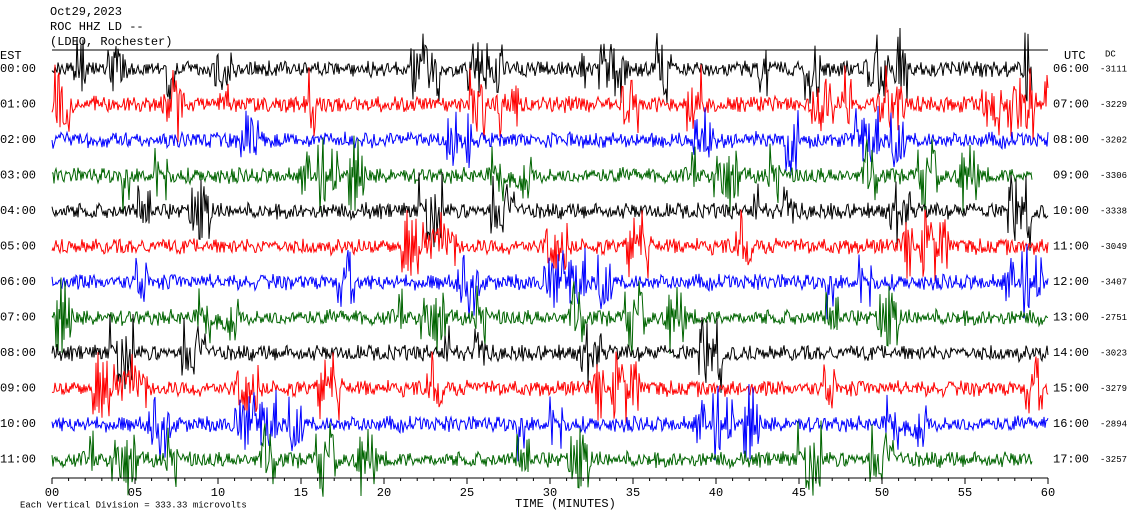 The height and width of the screenshot is (519, 1130). I want to click on dc-value: -3111, so click(1113, 69).